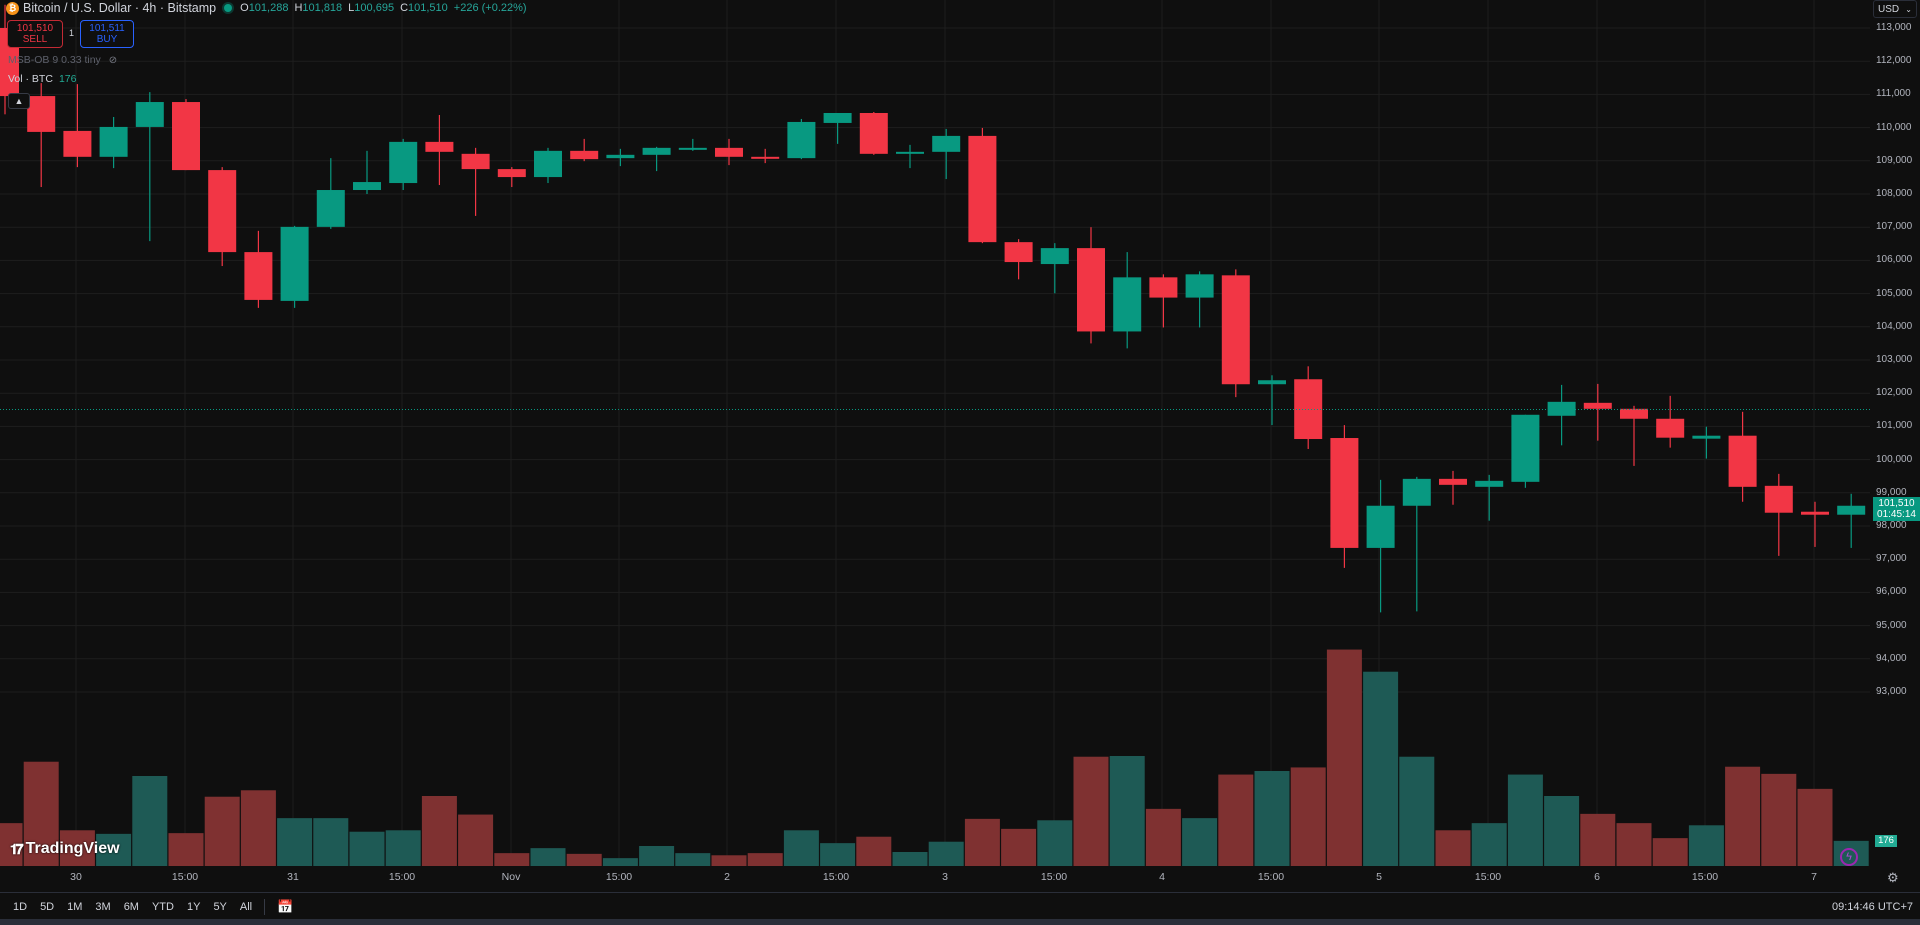  I want to click on collapse-legend-button: ▲, so click(19, 101).